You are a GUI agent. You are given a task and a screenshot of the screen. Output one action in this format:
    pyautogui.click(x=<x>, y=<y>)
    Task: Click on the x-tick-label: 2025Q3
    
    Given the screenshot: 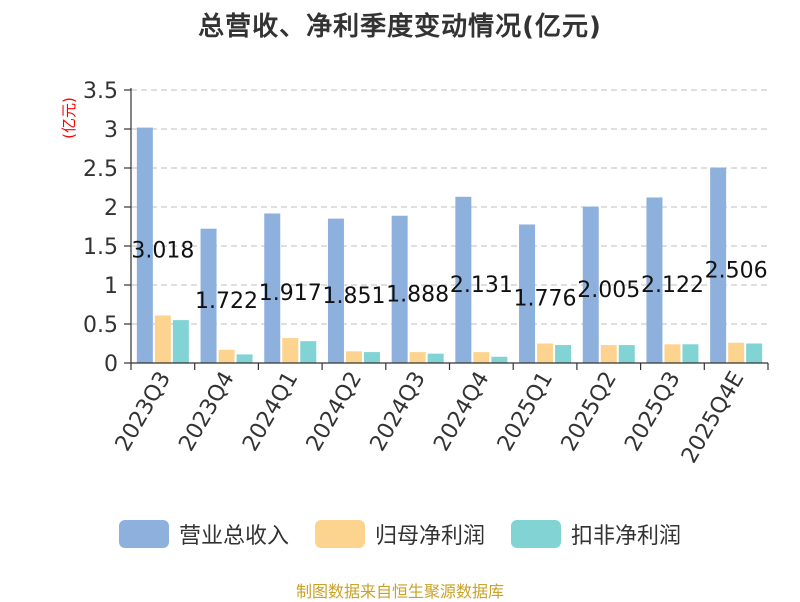 What is the action you would take?
    pyautogui.click(x=652, y=412)
    